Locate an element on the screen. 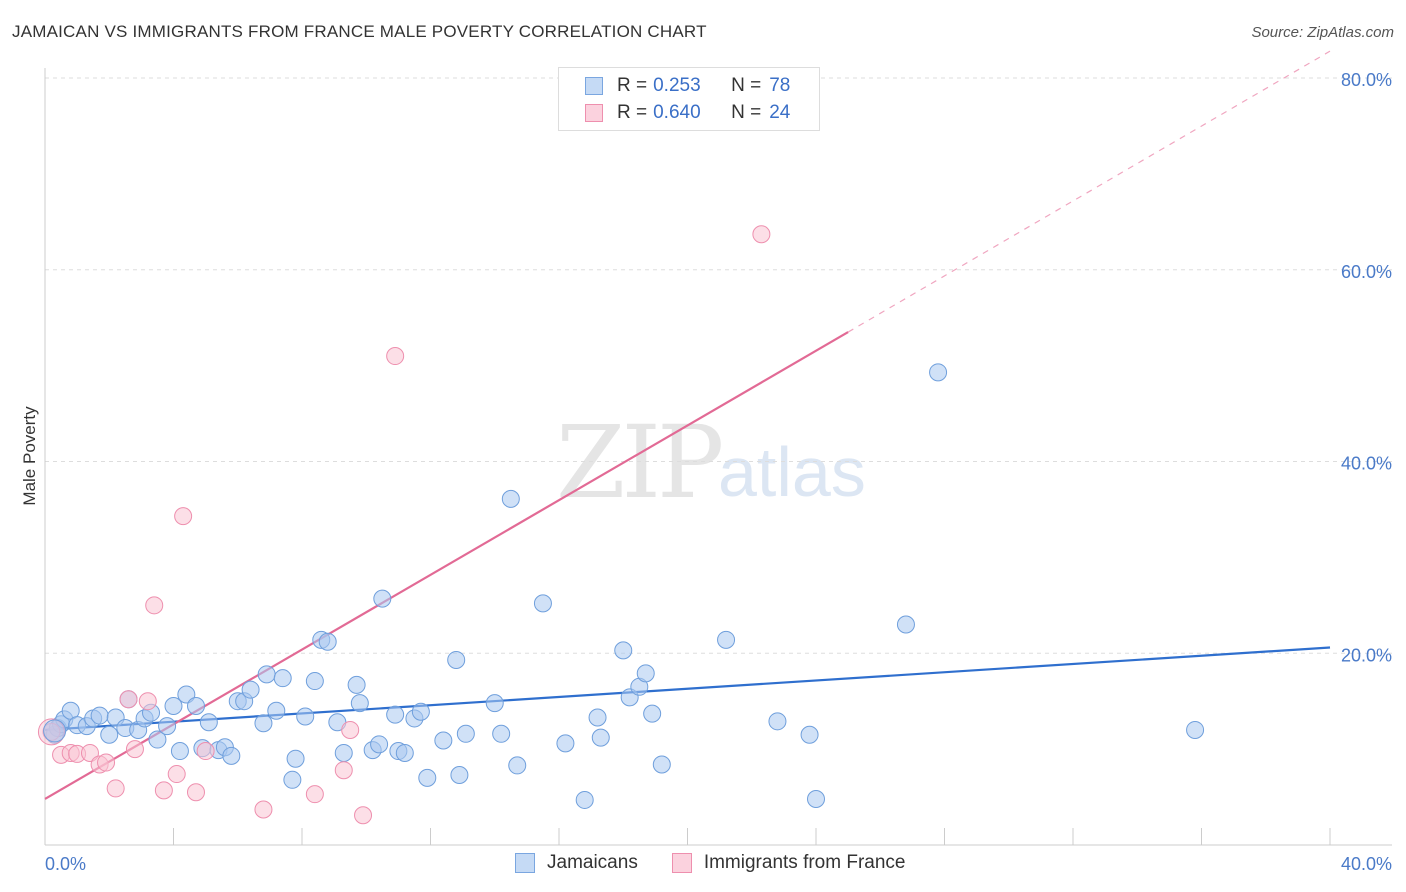  y-axis-label: Male Poverty is located at coordinates (29, 456).